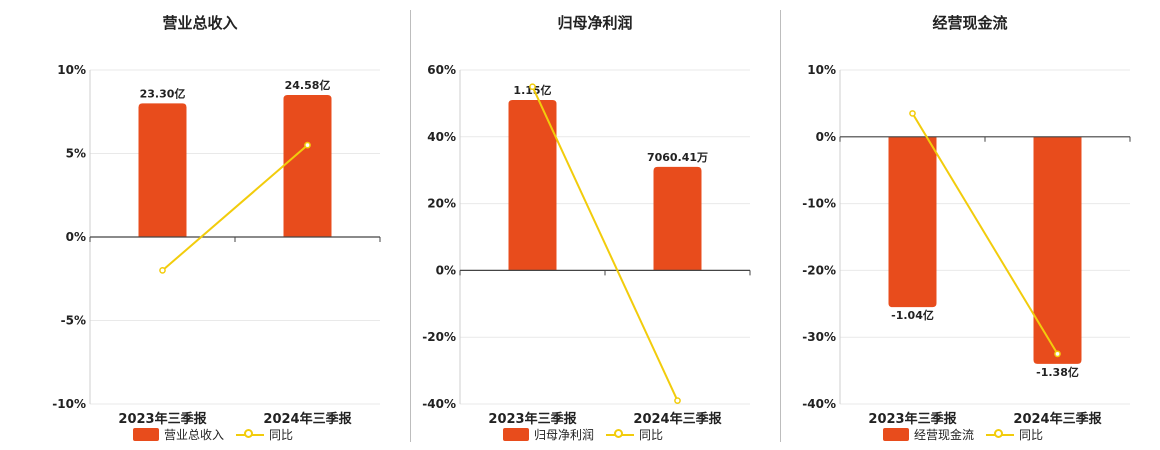 The width and height of the screenshot is (1160, 450). What do you see at coordinates (76, 154) in the screenshot?
I see `y-tick-label: 5%` at bounding box center [76, 154].